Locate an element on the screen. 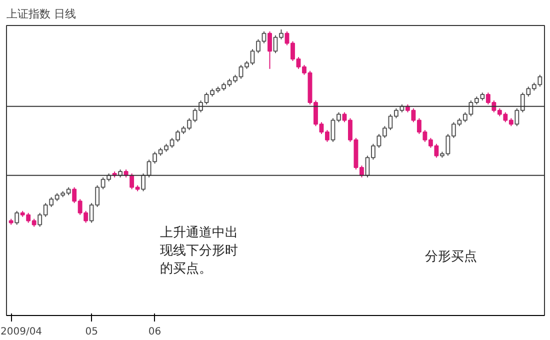  x-tick-label: 05 is located at coordinates (91, 332).